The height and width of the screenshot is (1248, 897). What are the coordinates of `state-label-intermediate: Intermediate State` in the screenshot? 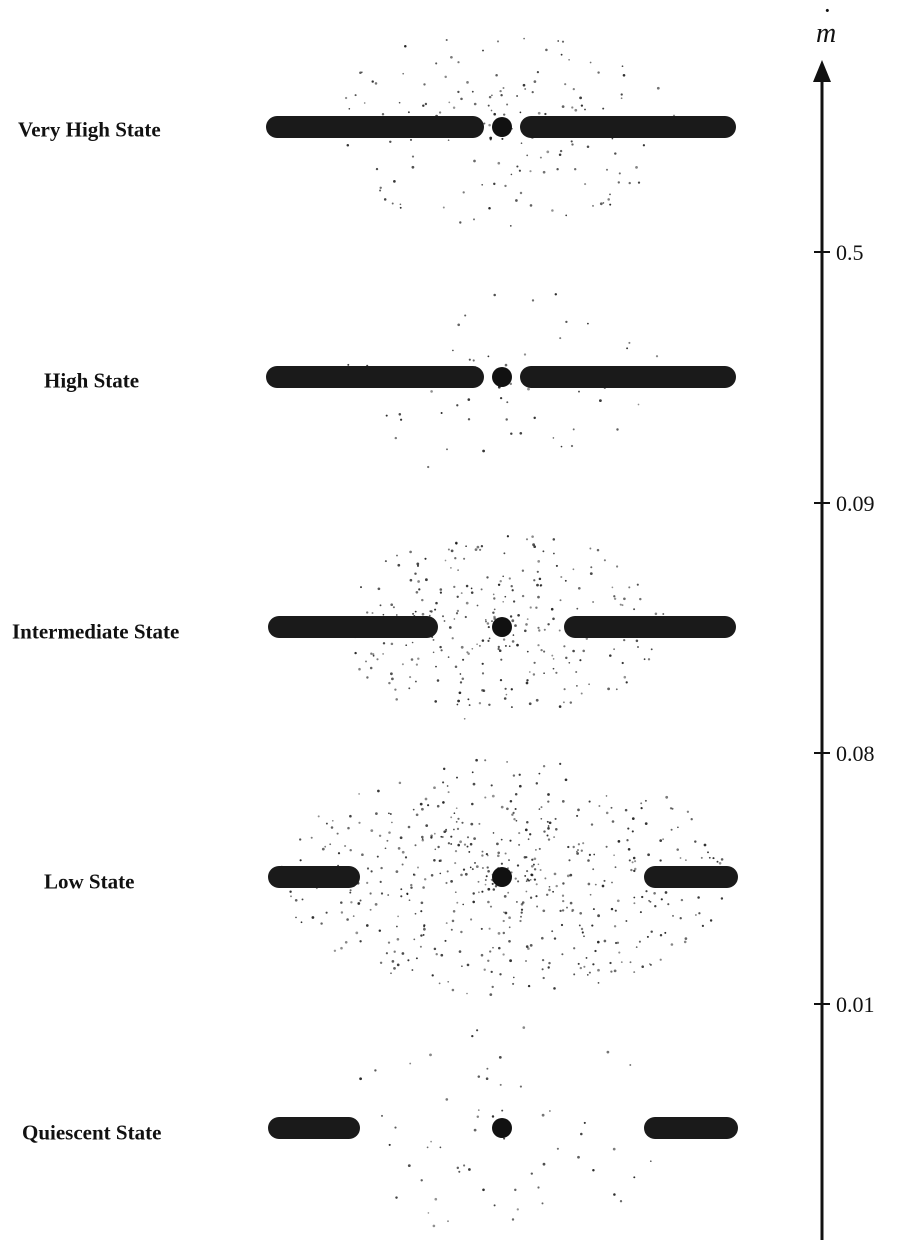 It's located at (96, 631).